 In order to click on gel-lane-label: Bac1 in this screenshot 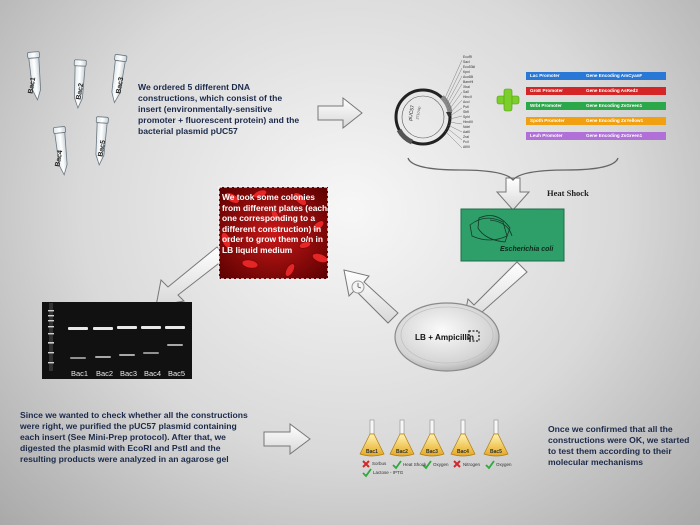, I will do `click(80, 373)`.